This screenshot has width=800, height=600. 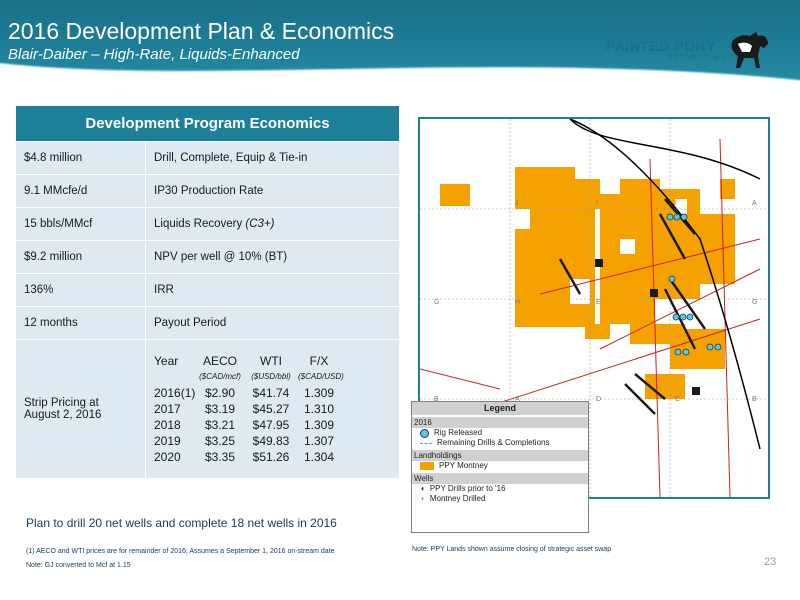 I want to click on legend-label: PPY Drills prior to '16, so click(x=467, y=488).